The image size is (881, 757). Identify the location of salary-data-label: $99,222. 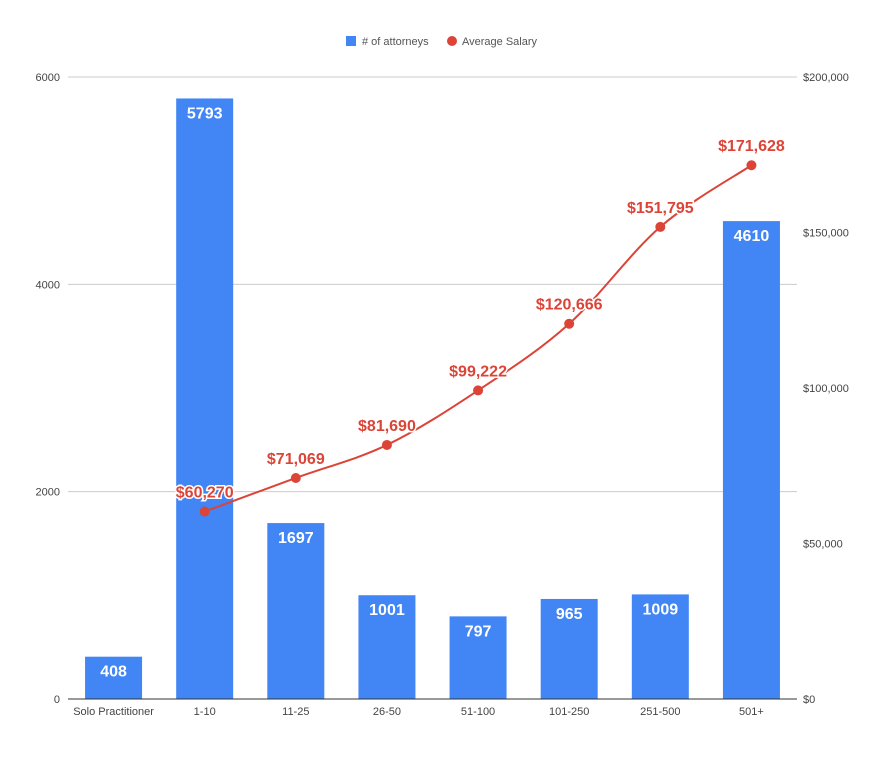
(478, 371).